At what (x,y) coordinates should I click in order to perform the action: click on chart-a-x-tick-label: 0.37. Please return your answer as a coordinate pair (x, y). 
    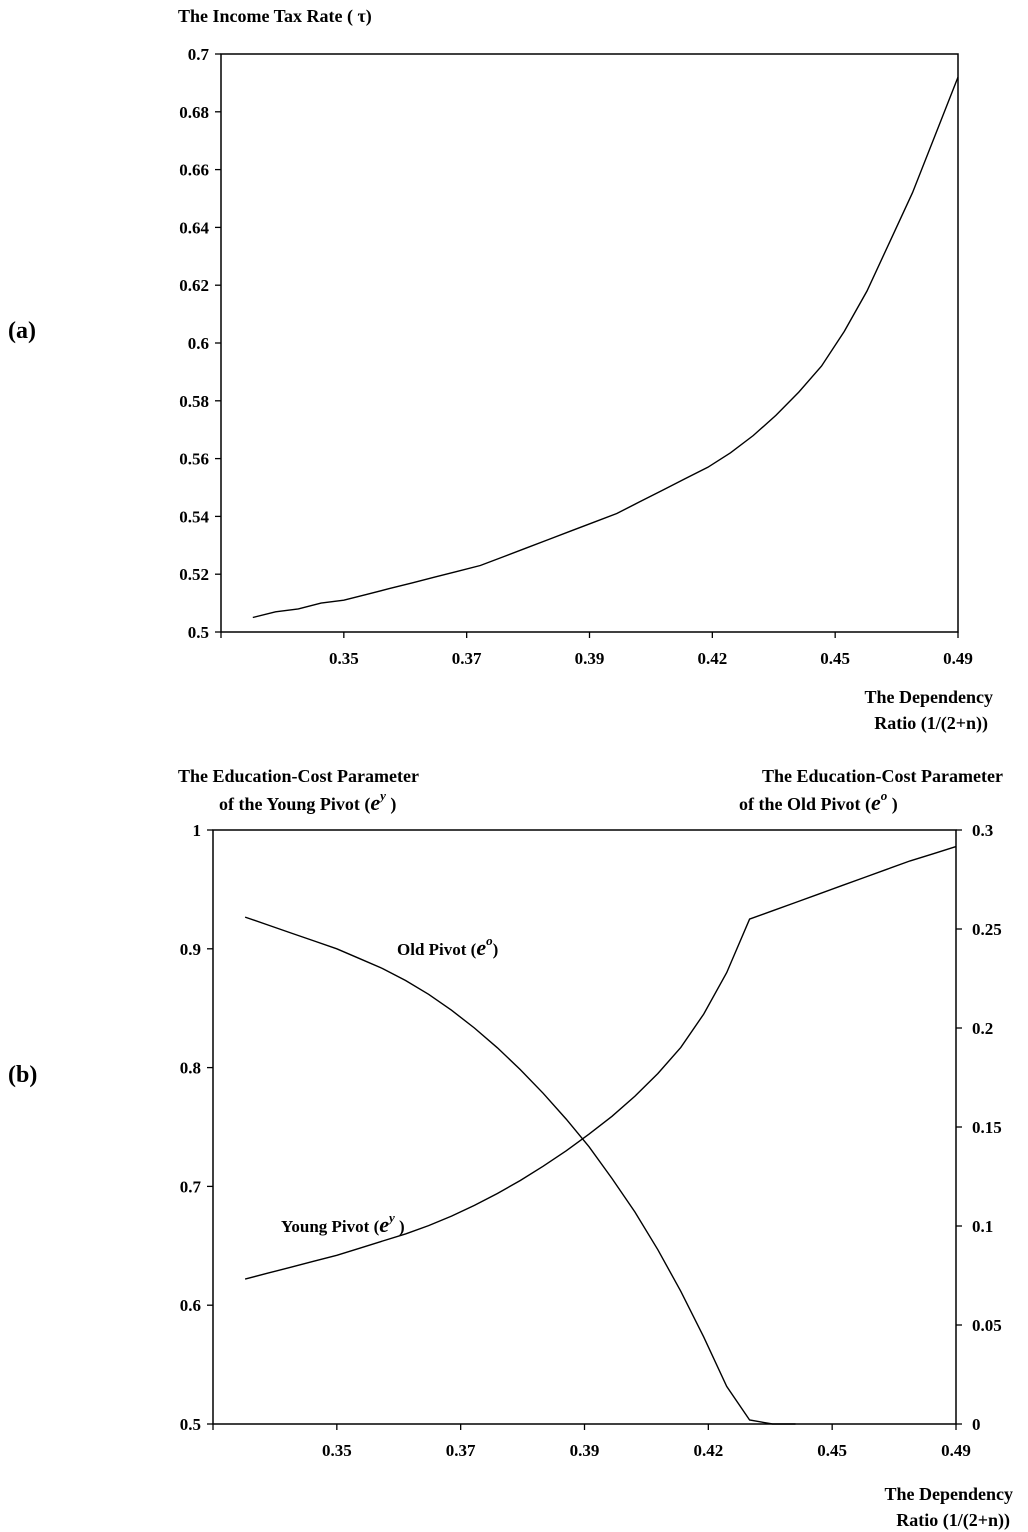
    Looking at the image, I should click on (467, 658).